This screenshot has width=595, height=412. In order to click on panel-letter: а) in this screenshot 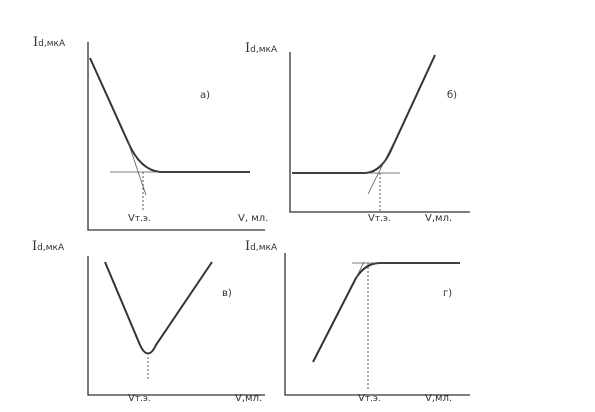, I will do `click(205, 95)`.